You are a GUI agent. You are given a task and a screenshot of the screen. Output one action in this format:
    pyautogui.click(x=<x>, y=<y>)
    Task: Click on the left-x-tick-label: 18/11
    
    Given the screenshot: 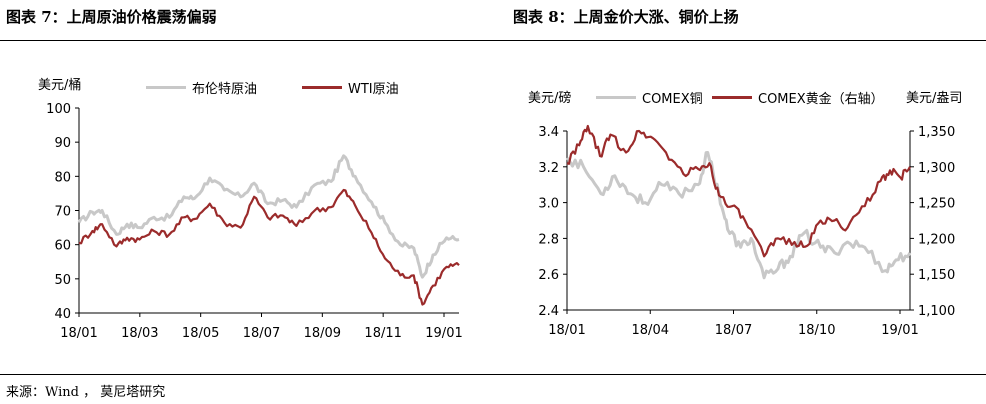 What is the action you would take?
    pyautogui.click(x=382, y=333)
    